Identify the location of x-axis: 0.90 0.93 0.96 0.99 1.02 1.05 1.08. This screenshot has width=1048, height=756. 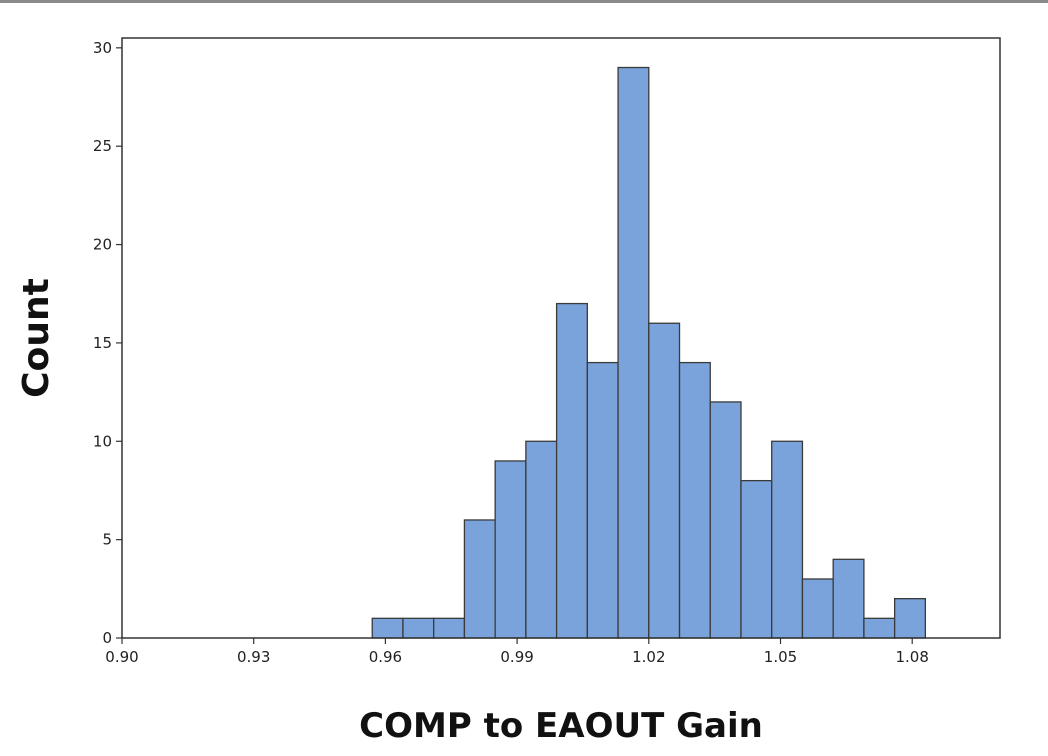
(517, 652).